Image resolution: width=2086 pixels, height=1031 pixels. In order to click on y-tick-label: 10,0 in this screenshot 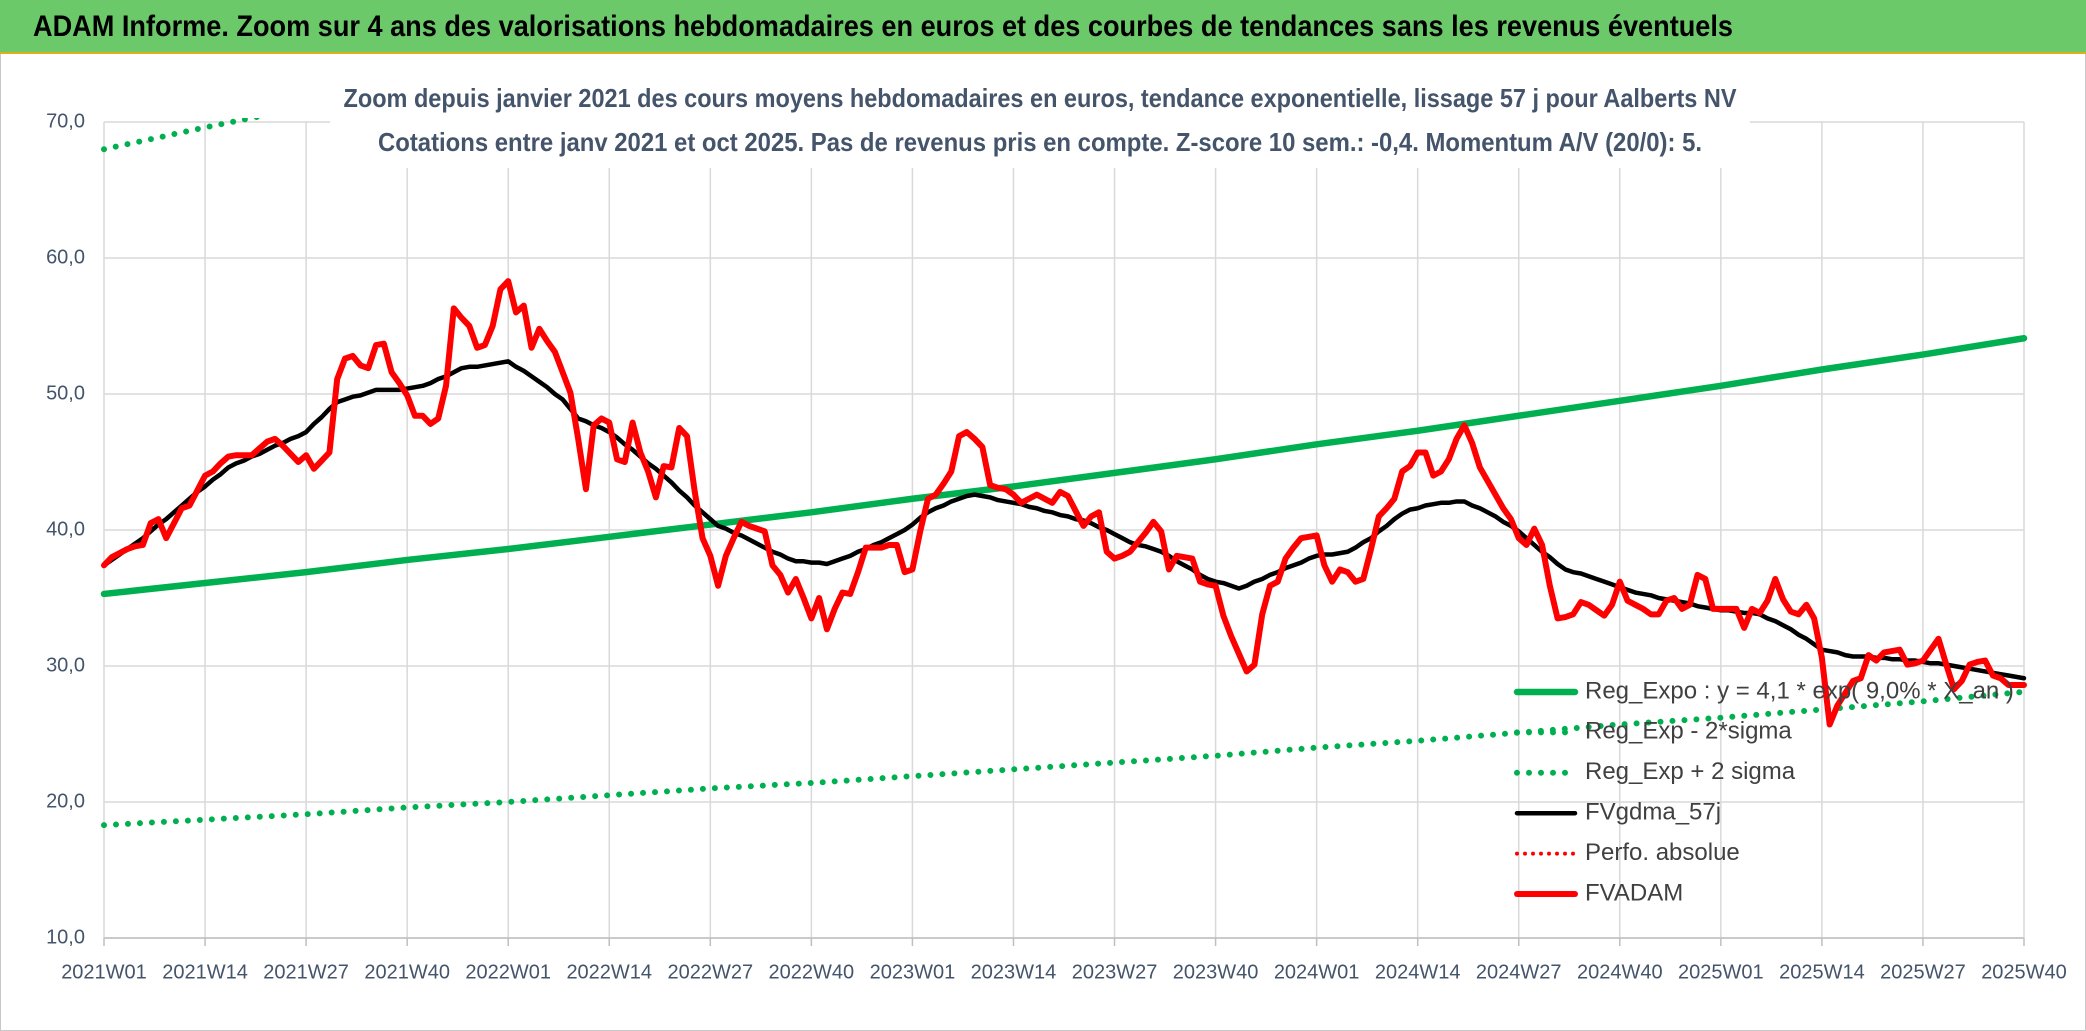, I will do `click(65, 937)`.